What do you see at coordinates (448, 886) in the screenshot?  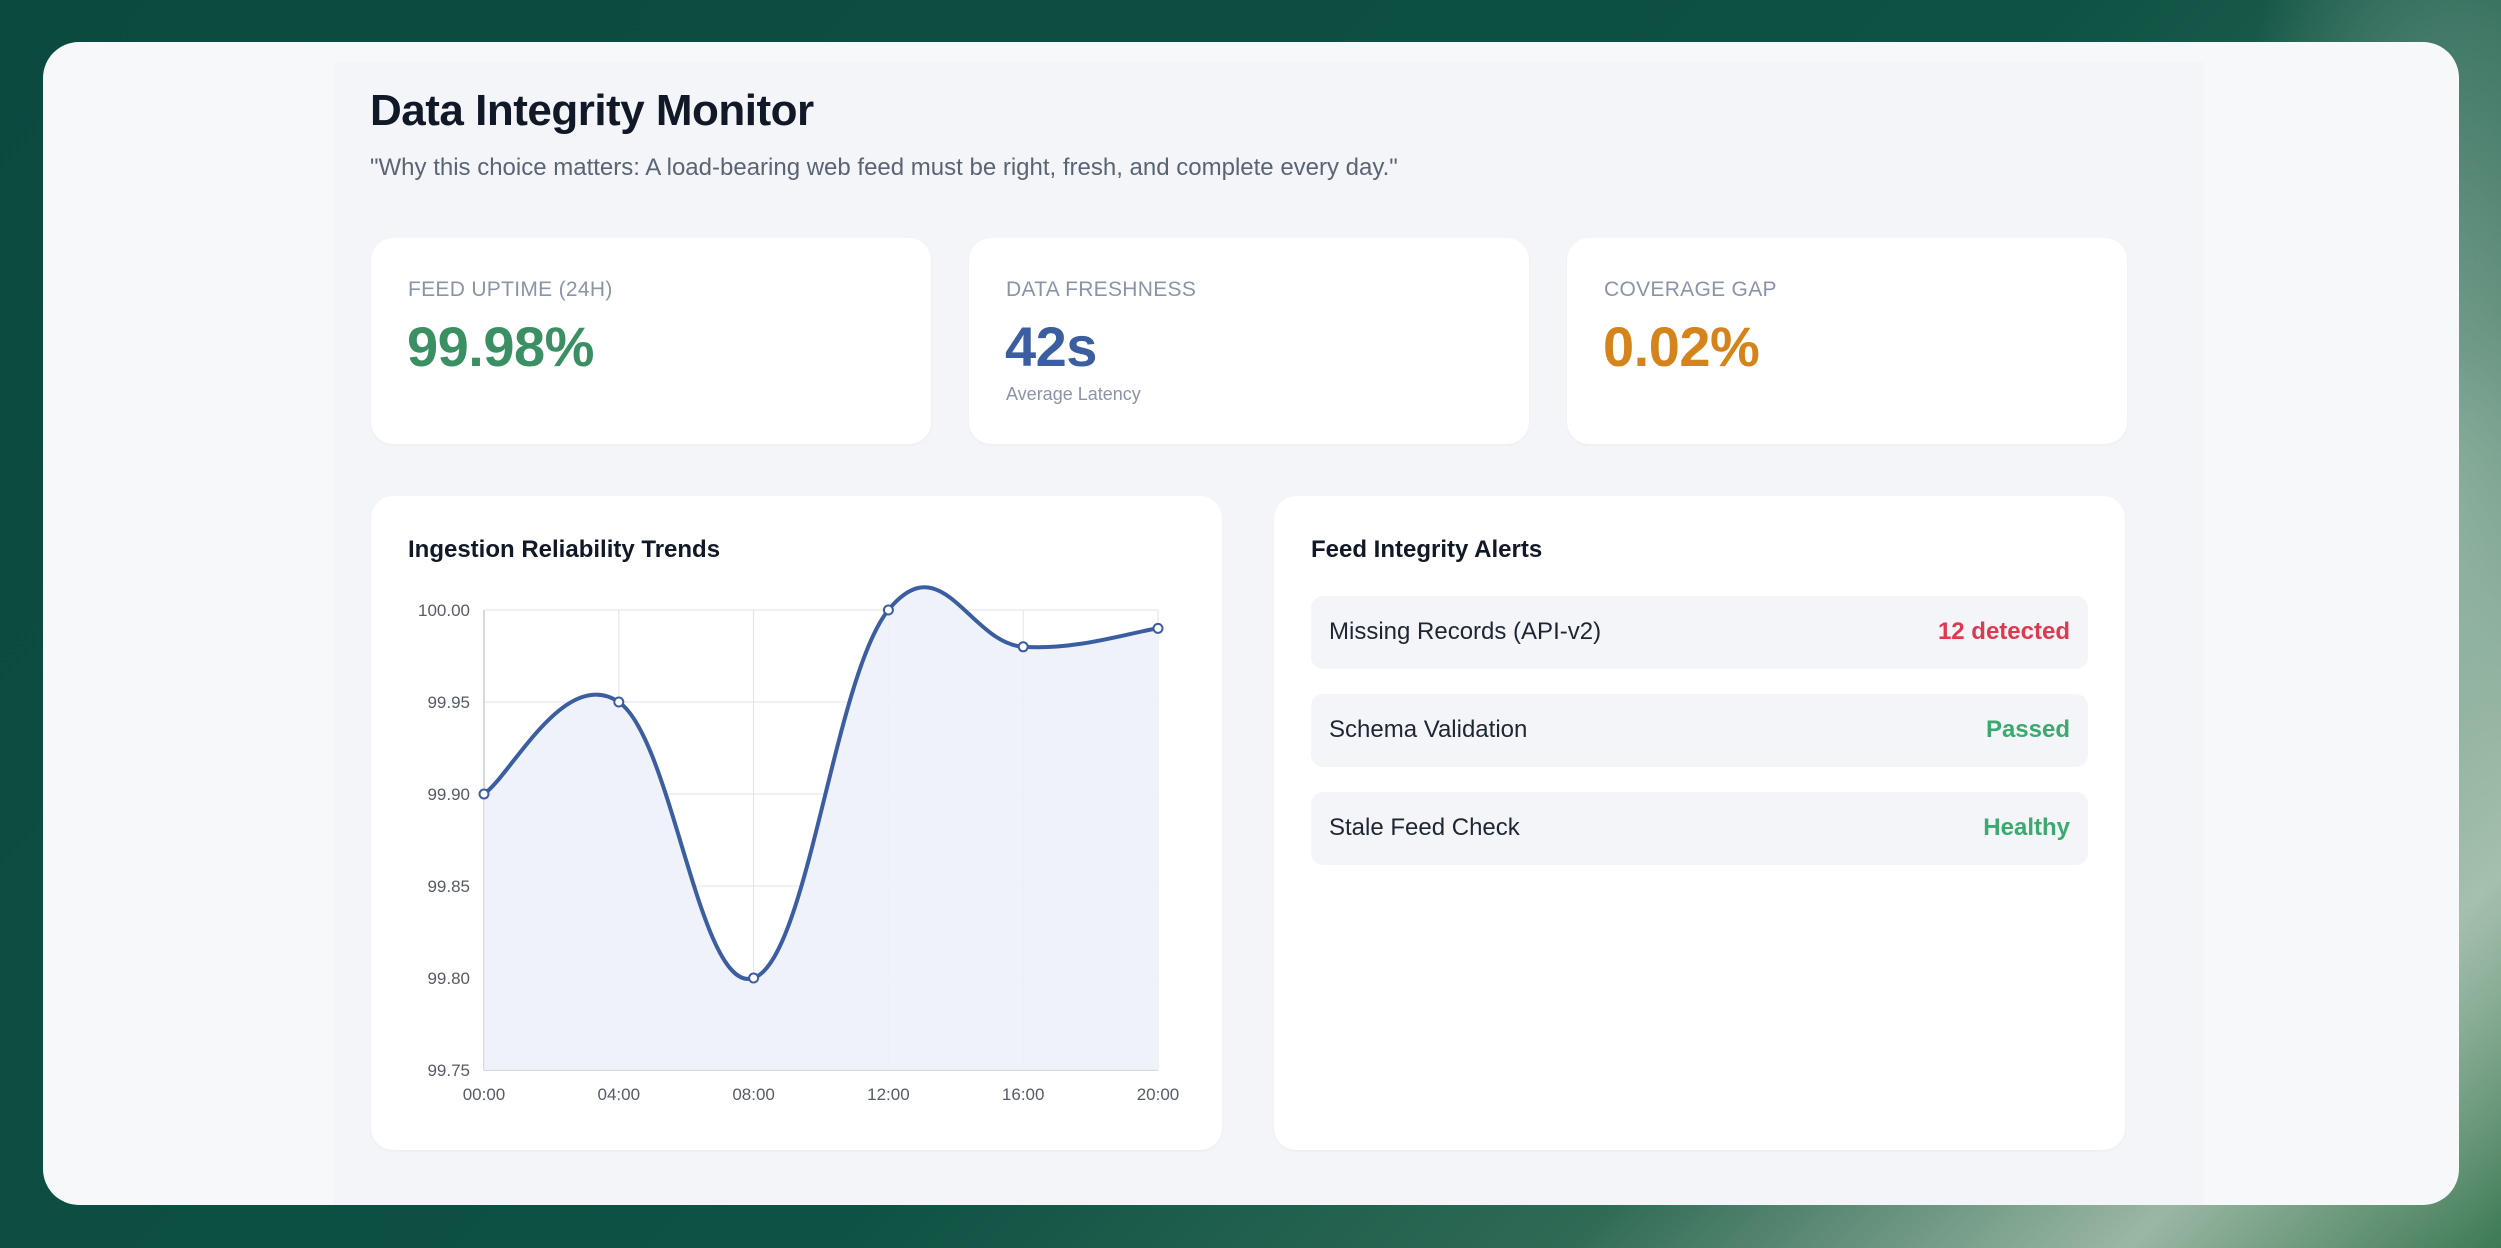 I see `y-tick-label: 99.85` at bounding box center [448, 886].